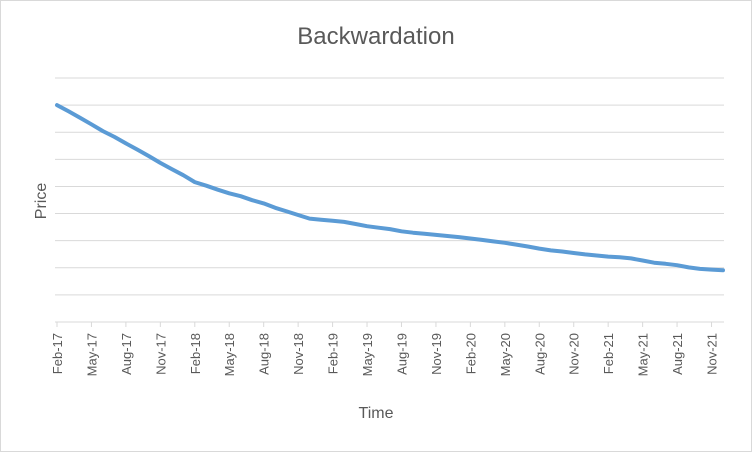 This screenshot has height=452, width=752. What do you see at coordinates (298, 354) in the screenshot?
I see `x-tick-label: Nov-18` at bounding box center [298, 354].